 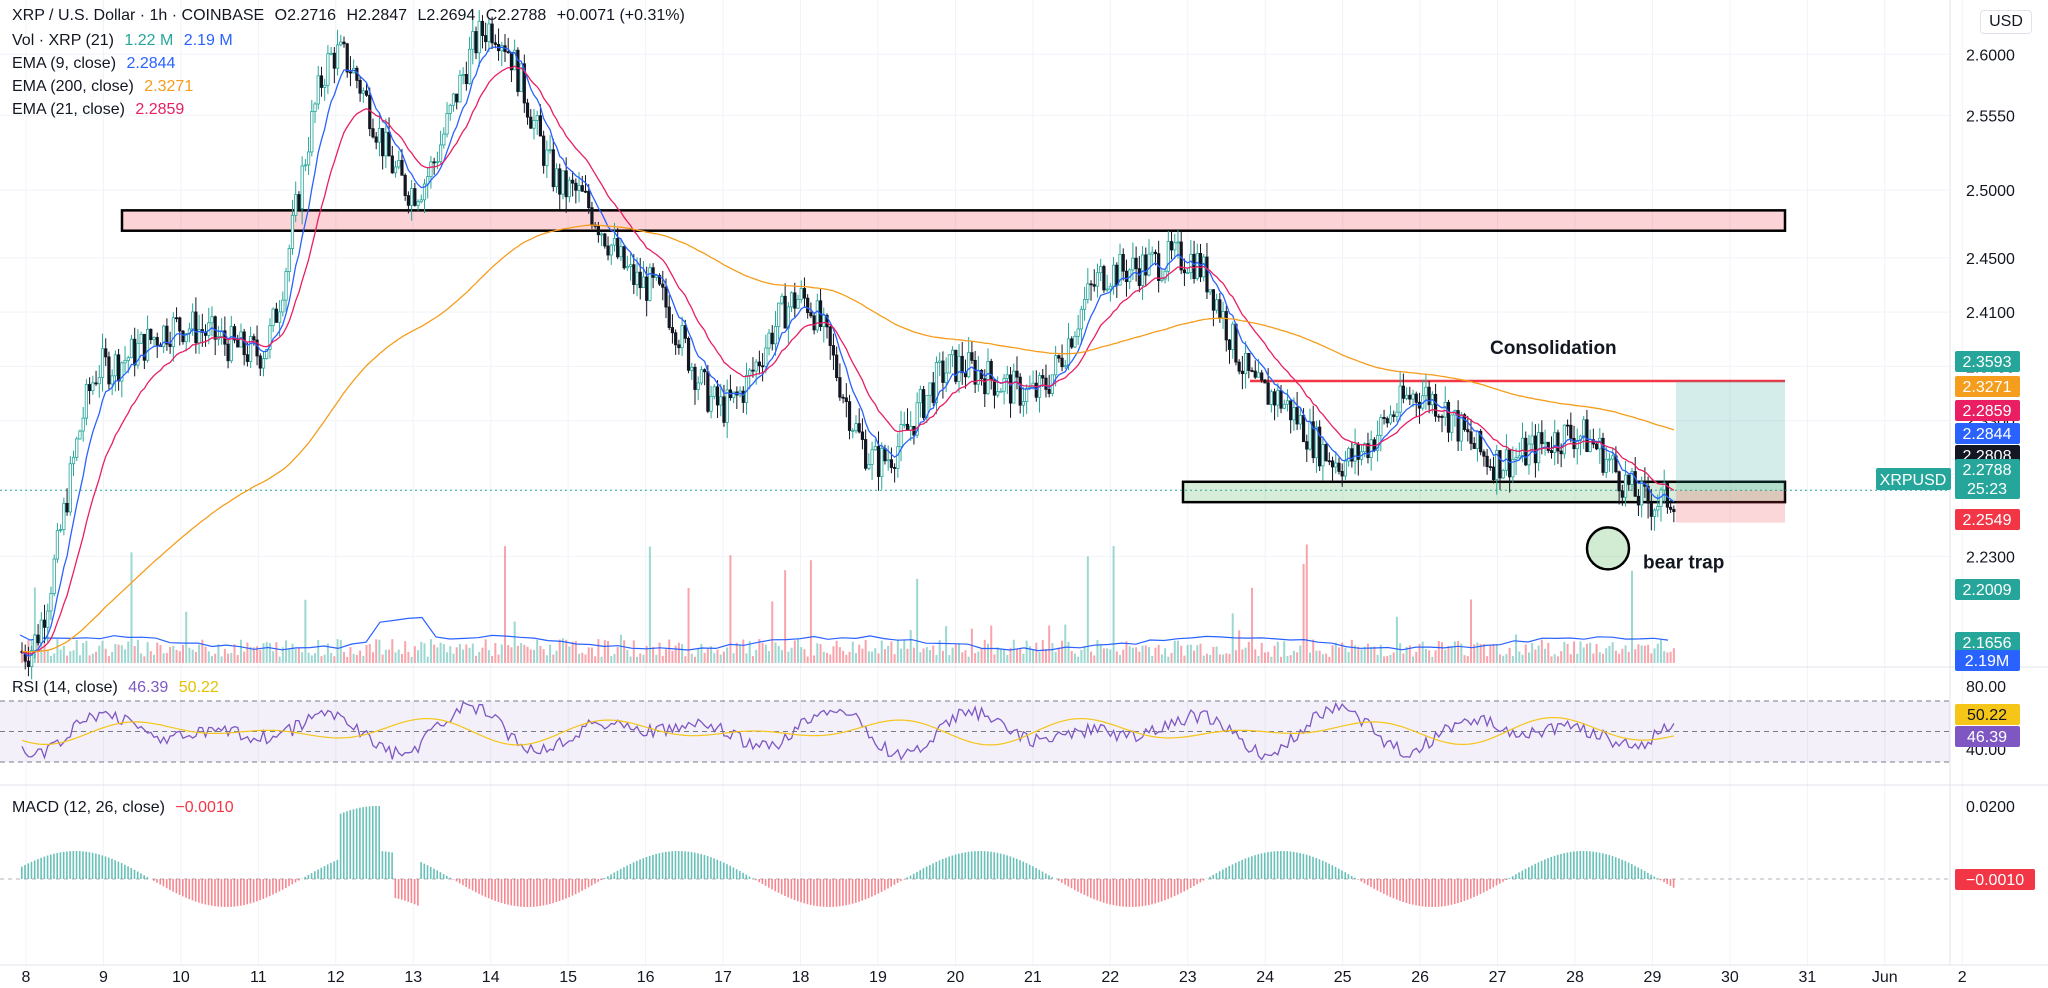 What do you see at coordinates (93, 63) in the screenshot?
I see `ema9-legend: EMA (9, close) 2.2844` at bounding box center [93, 63].